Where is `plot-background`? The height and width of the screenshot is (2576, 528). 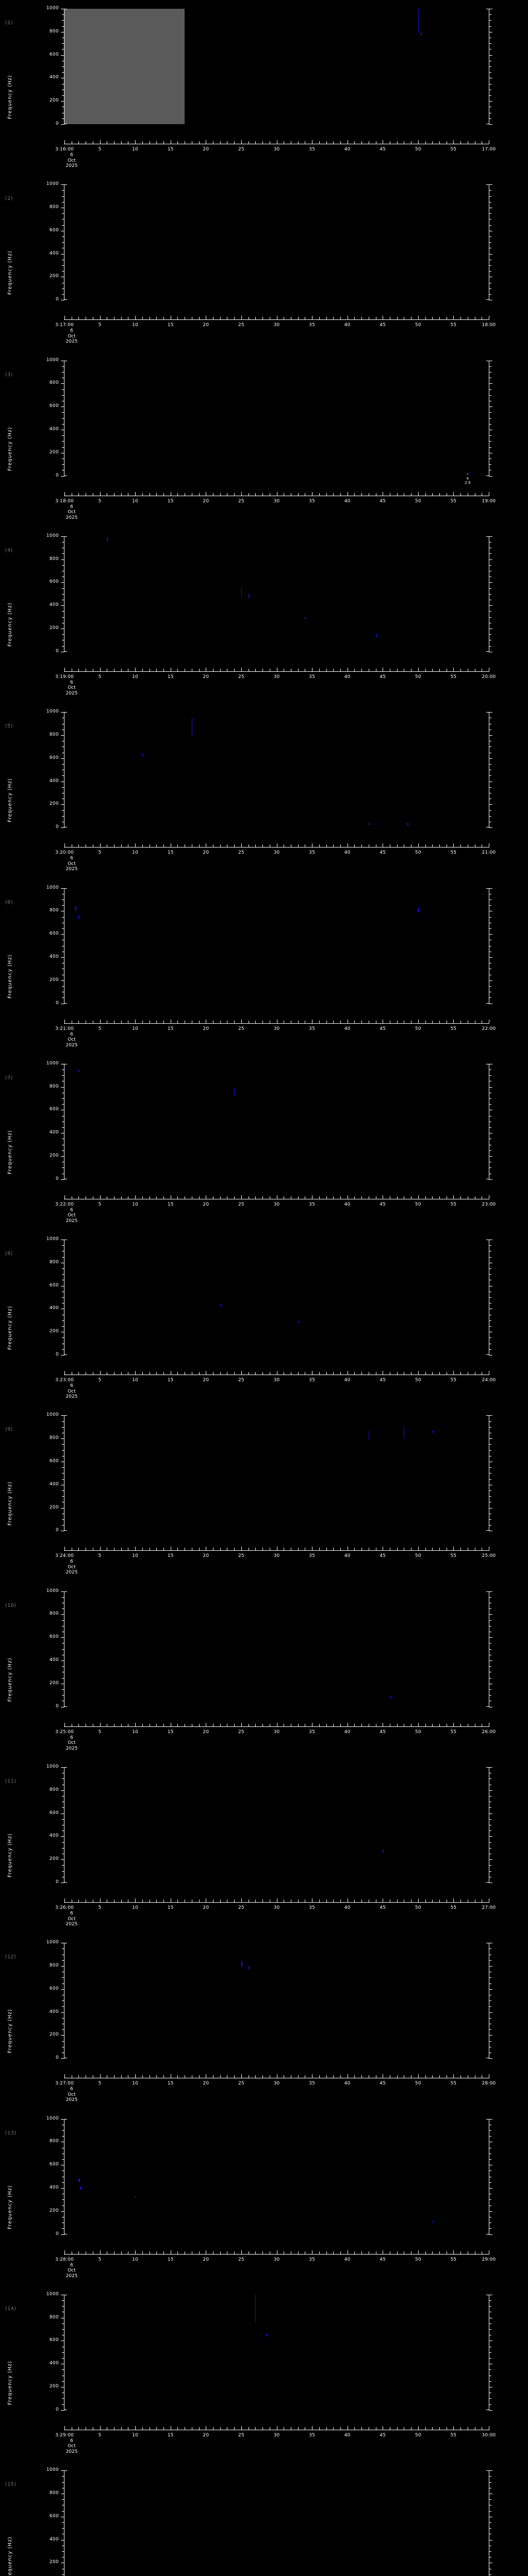 plot-background is located at coordinates (276, 946).